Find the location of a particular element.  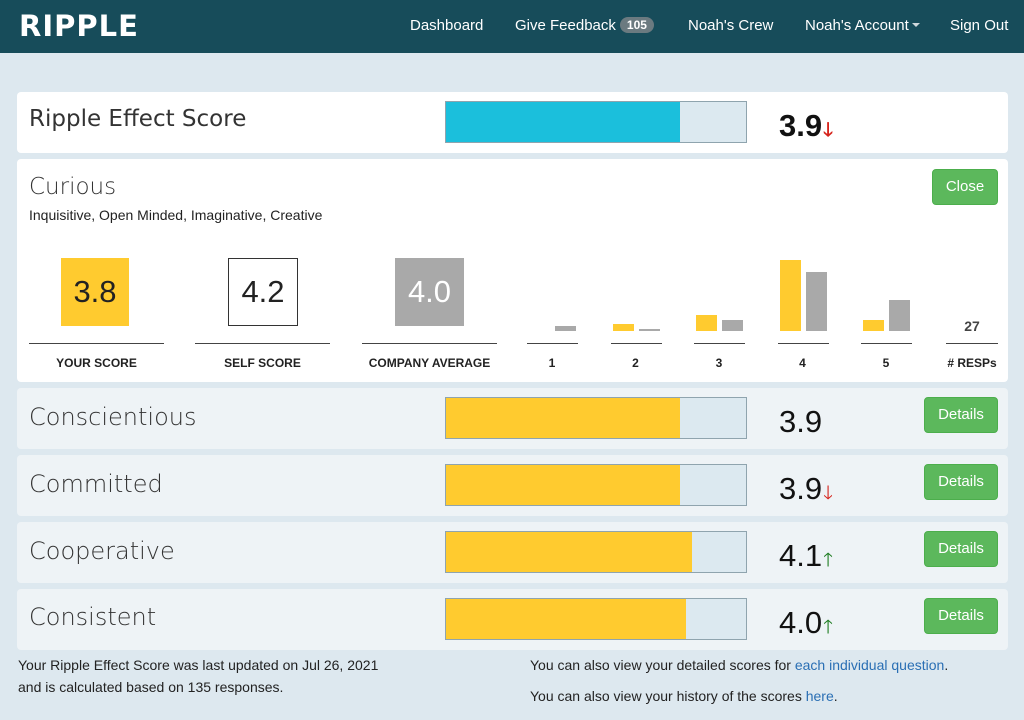

category-row: Conscientious 3.9 Details is located at coordinates (512, 418).